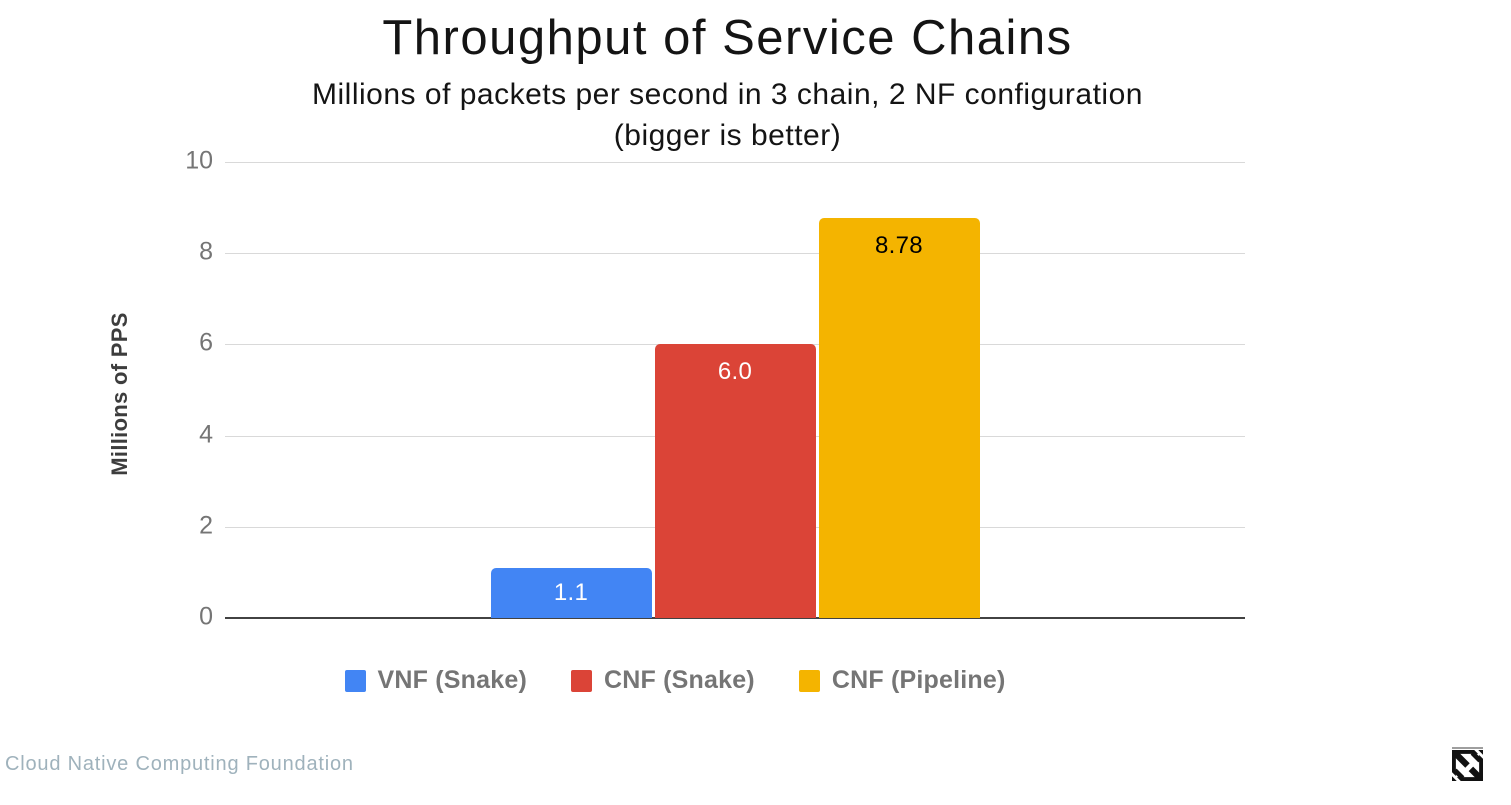  Describe the element at coordinates (199, 160) in the screenshot. I see `y-tick-label: 10` at that location.